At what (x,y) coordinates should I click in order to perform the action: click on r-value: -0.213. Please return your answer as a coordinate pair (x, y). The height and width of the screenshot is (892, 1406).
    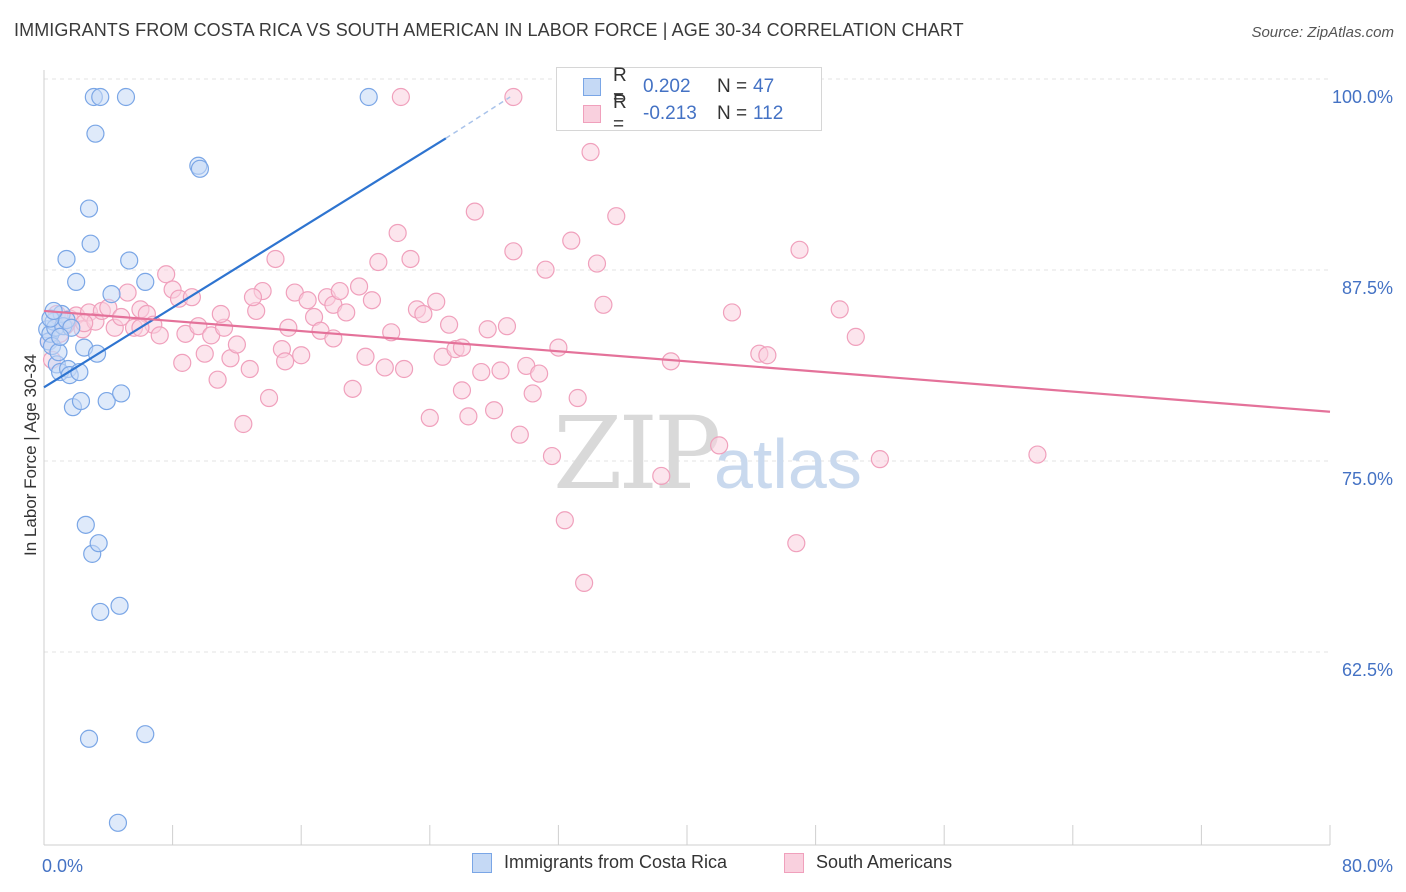
    Looking at the image, I should click on (670, 113).